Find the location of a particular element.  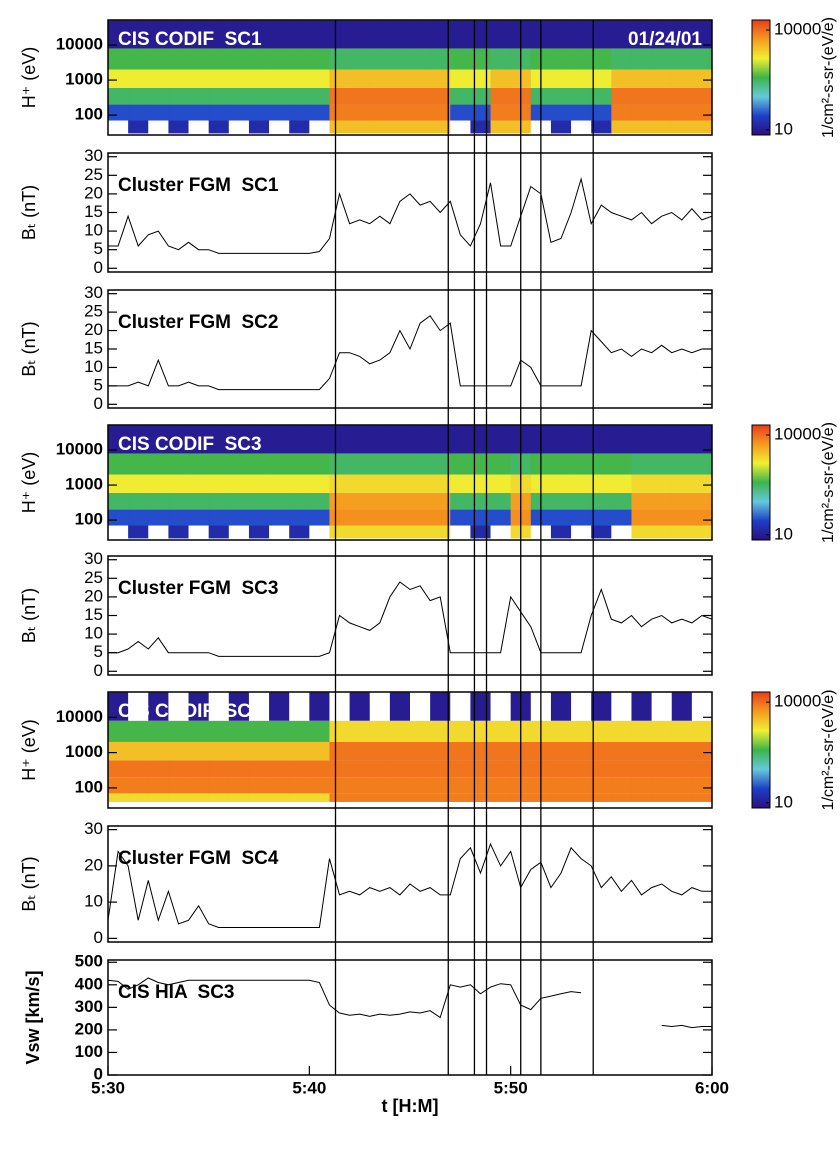

y-tick-label: 0 is located at coordinates (98, 670).